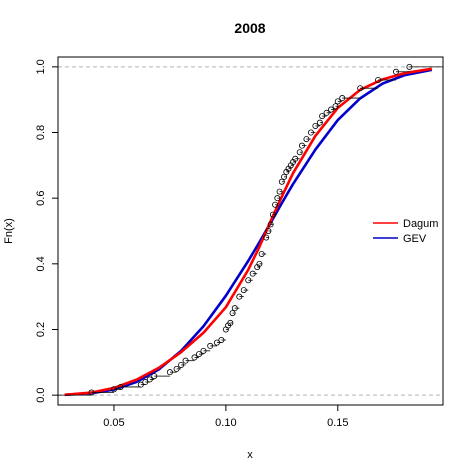 The height and width of the screenshot is (474, 474). I want to click on x-tick-label: 0.10, so click(225, 423).